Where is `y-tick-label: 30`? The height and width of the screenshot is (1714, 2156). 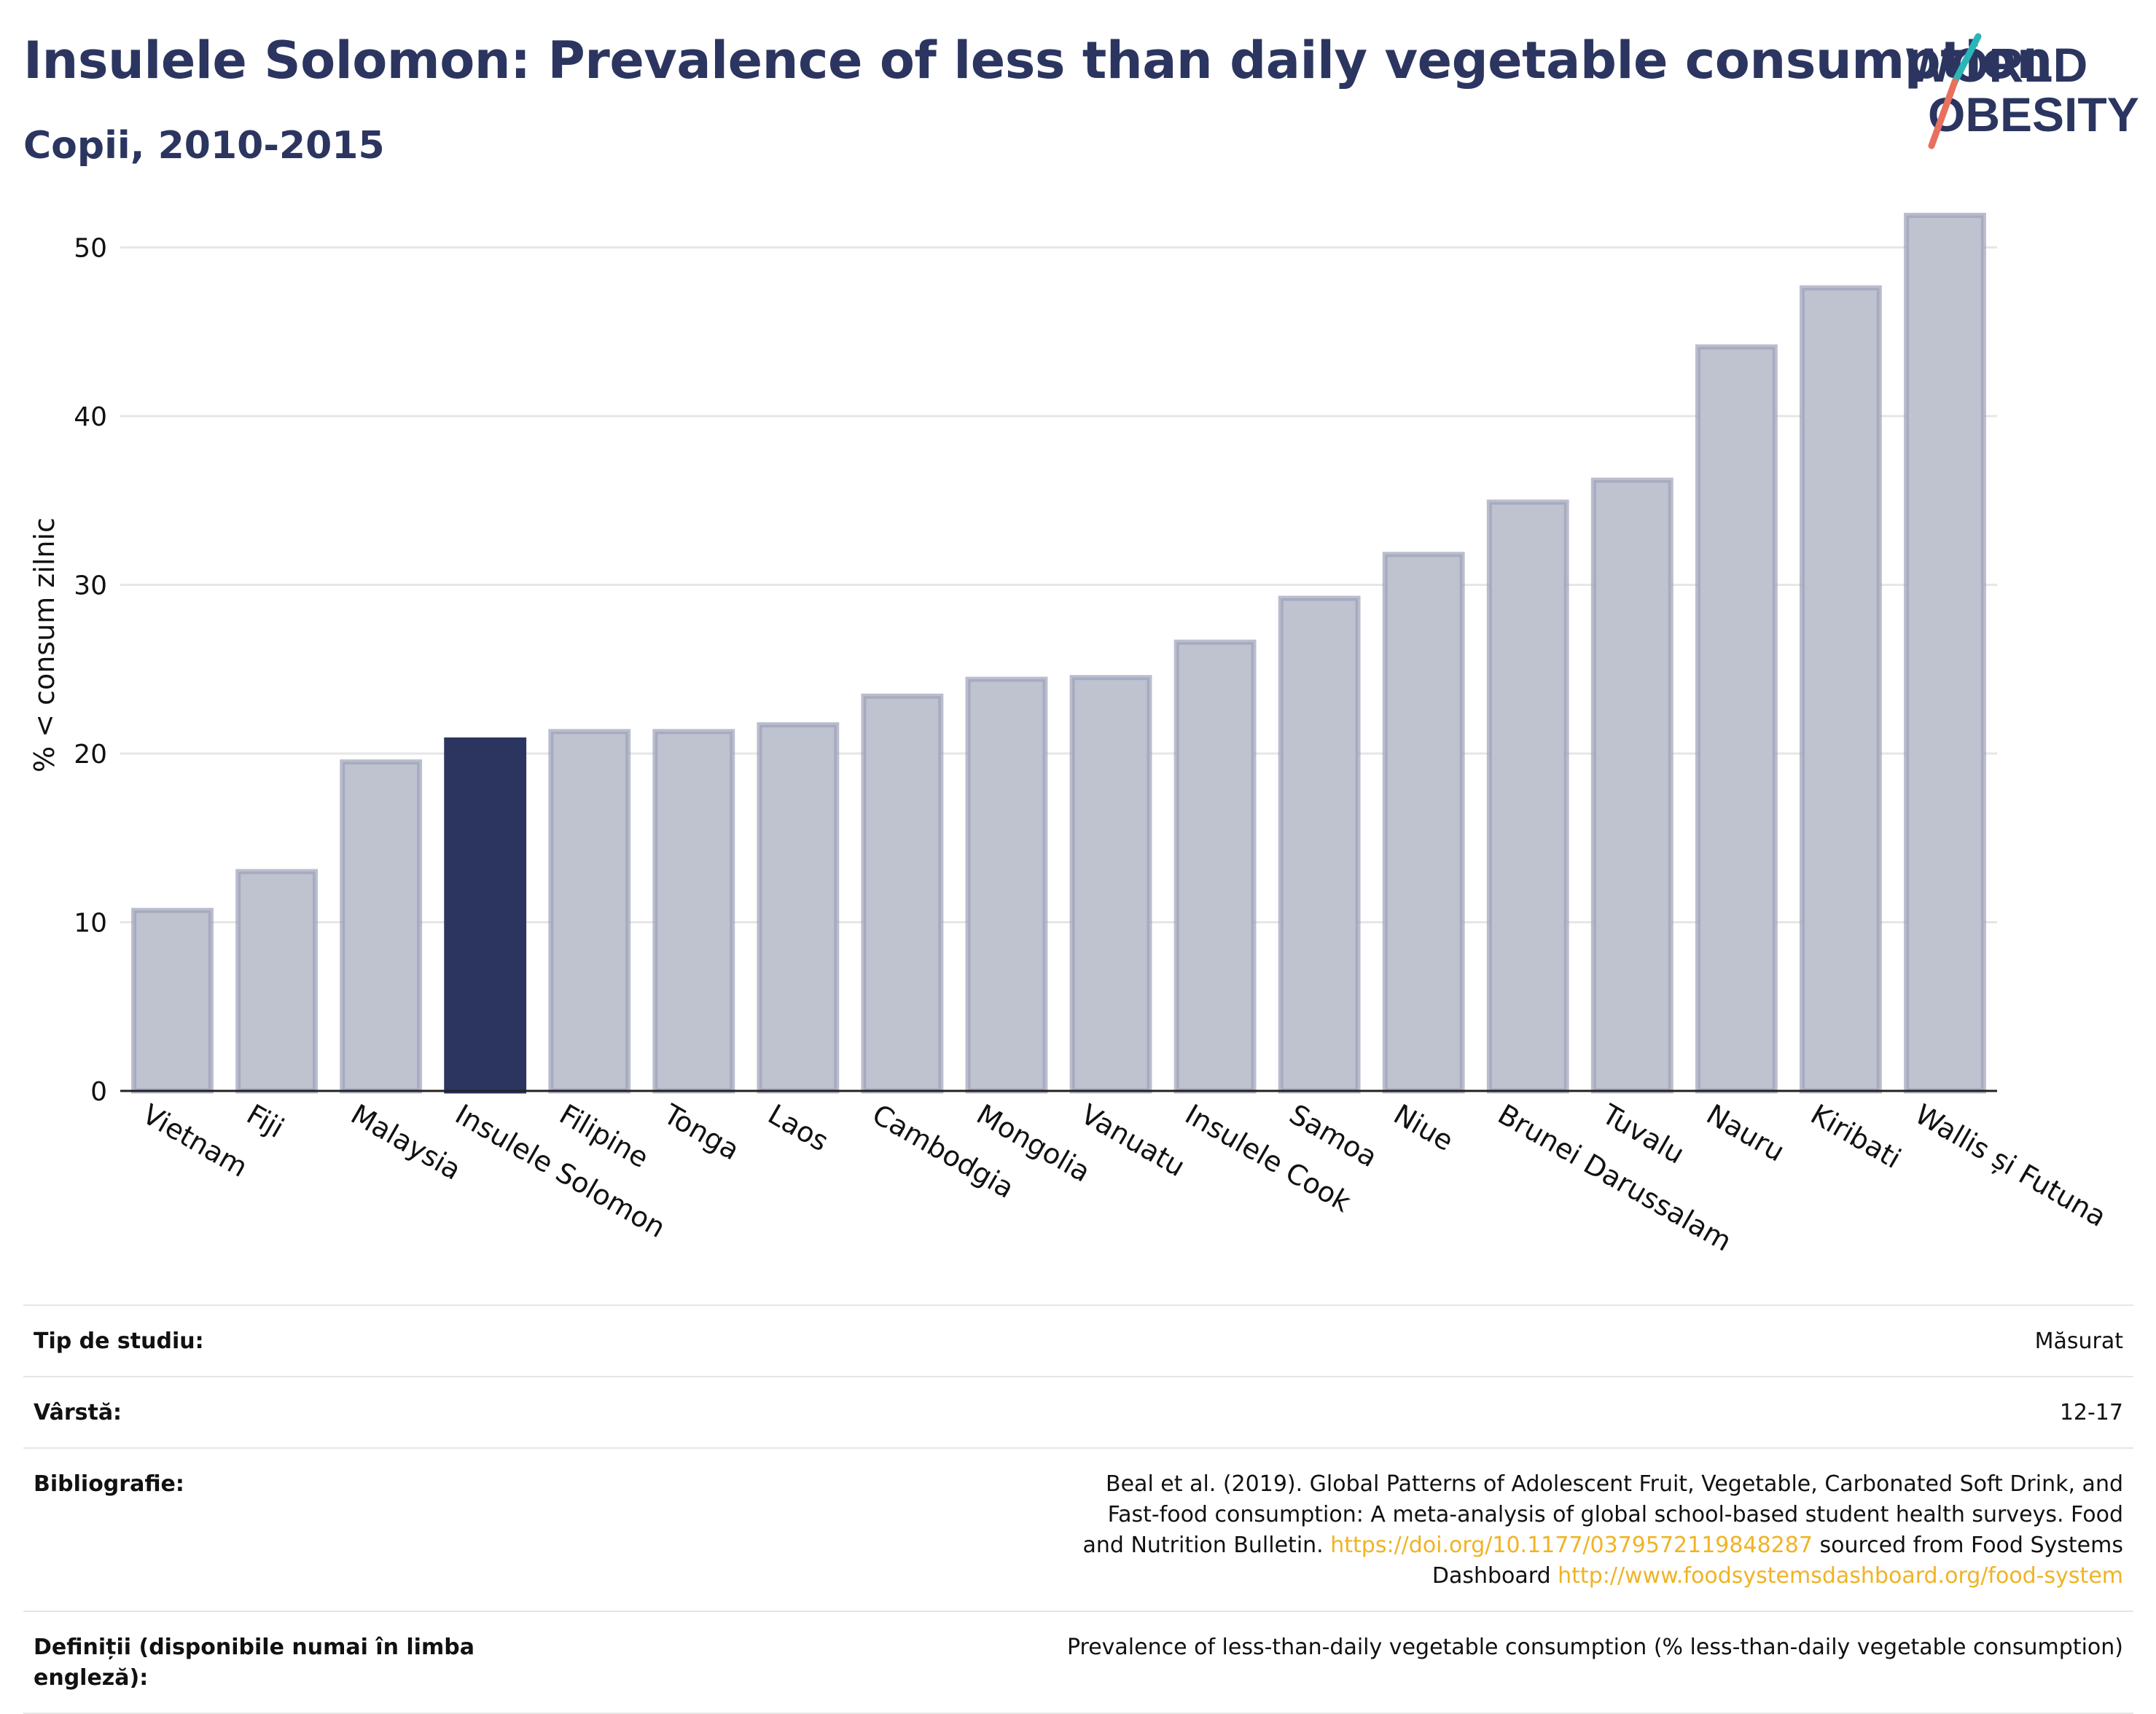 y-tick-label: 30 is located at coordinates (91, 585).